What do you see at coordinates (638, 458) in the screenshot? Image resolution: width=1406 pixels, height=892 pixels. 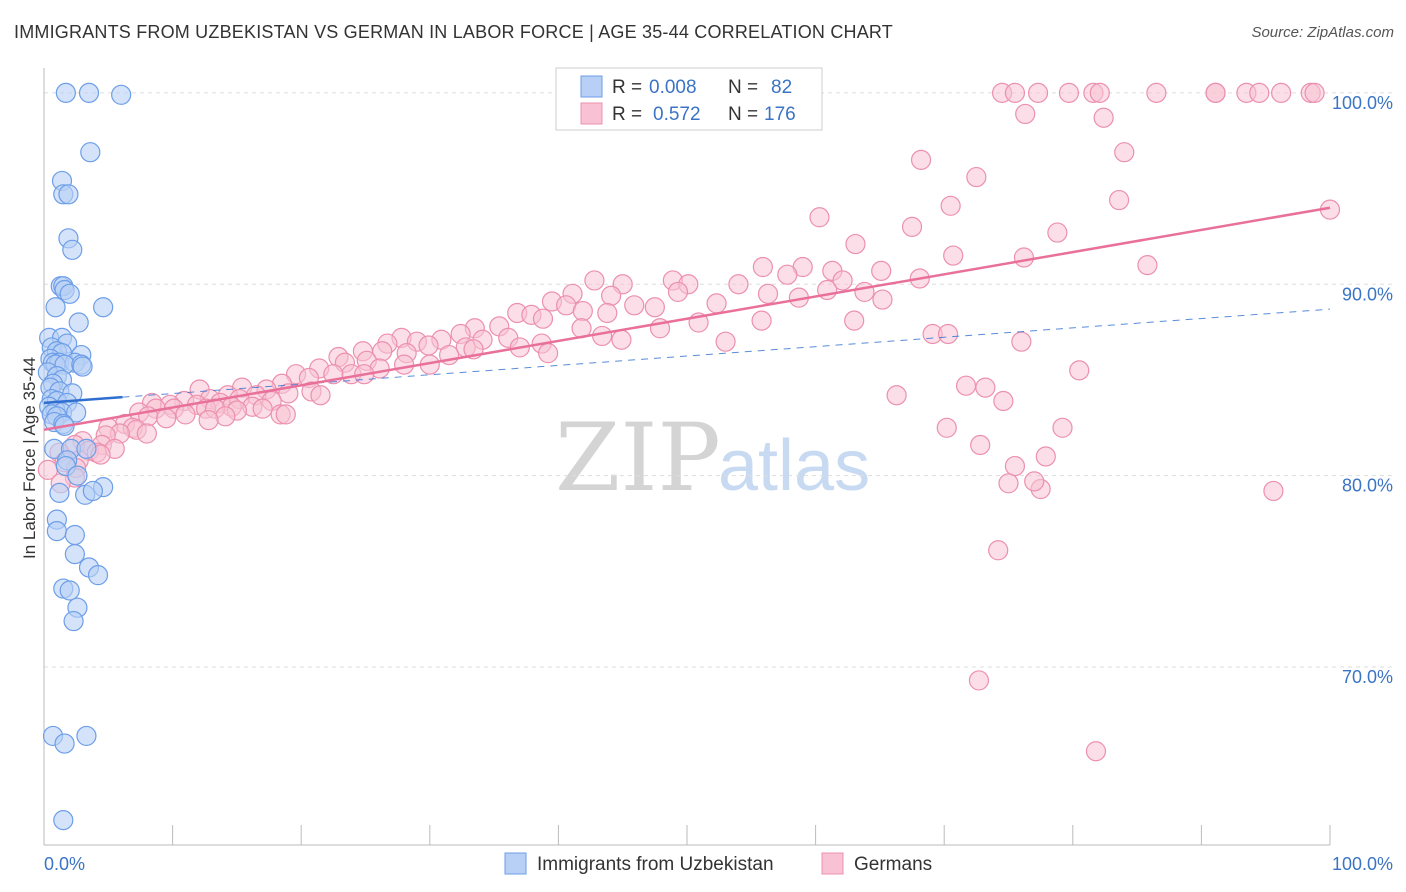 I see `watermark-zip: ZIP` at bounding box center [638, 458].